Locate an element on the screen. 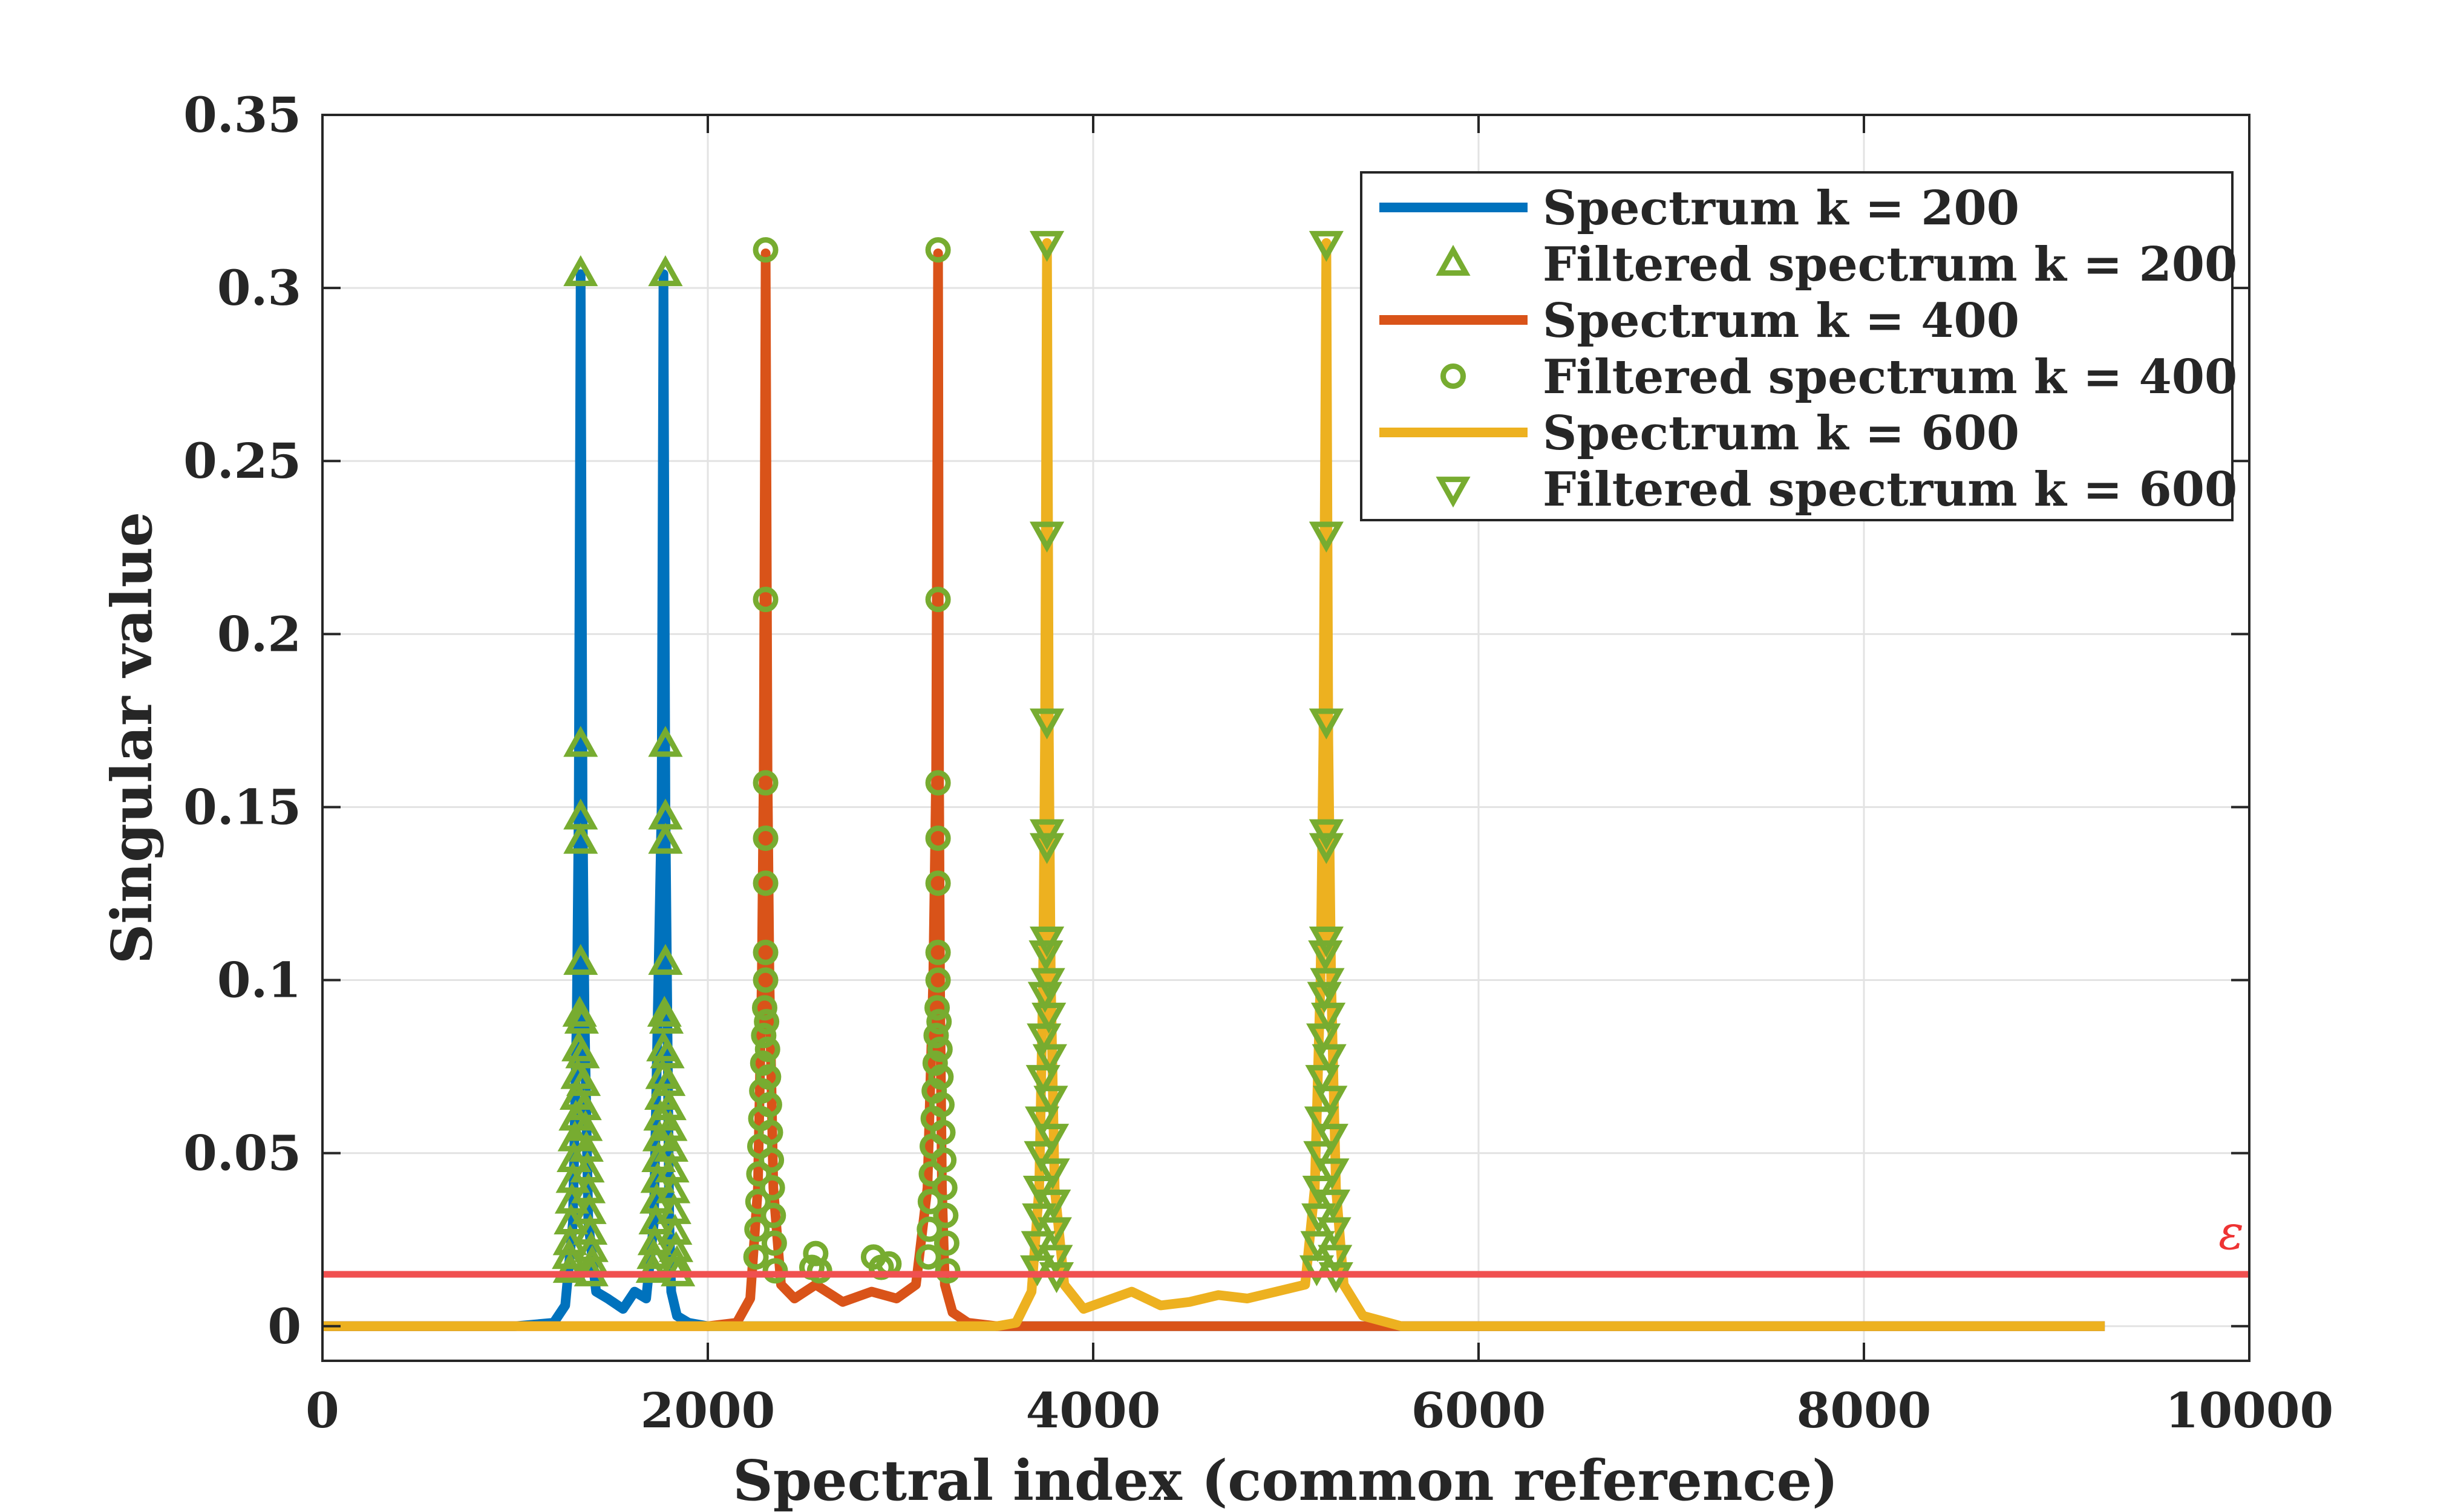 The height and width of the screenshot is (1512, 2458). legend-item: Spectrum k = 400 is located at coordinates (1699, 320).